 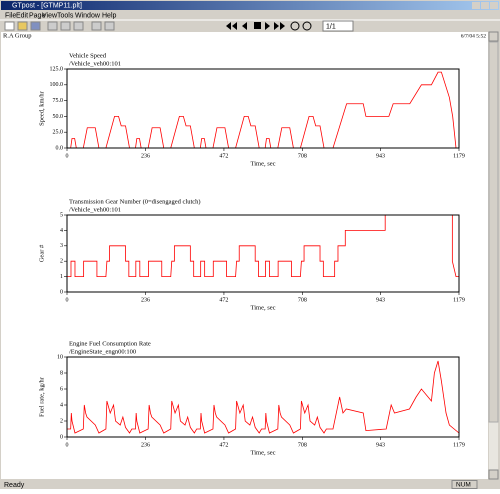 What do you see at coordinates (493, 36) in the screenshot?
I see `scroll-up` at bounding box center [493, 36].